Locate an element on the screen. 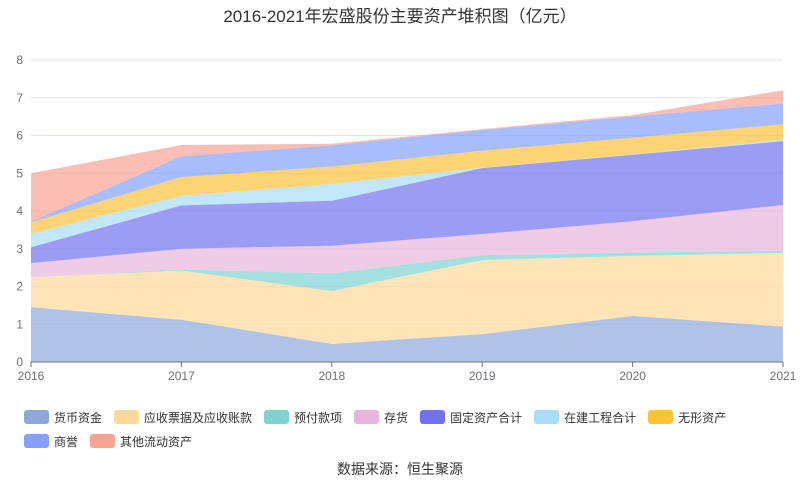  y-tick-label: 3 is located at coordinates (19, 249).